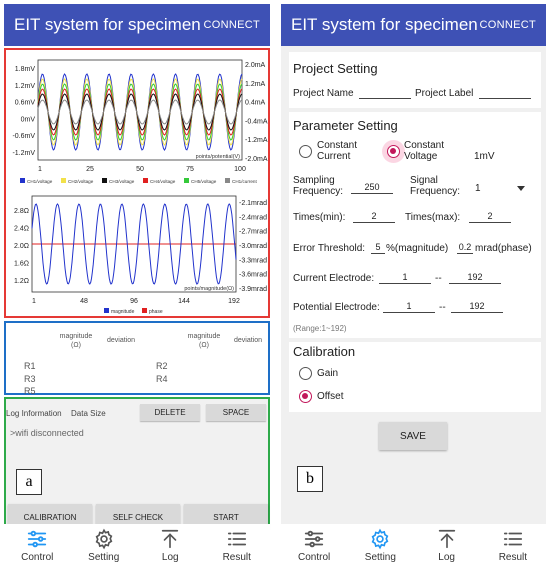 This screenshot has height=572, width=550. I want to click on times-min-input: 2, so click(374, 217).